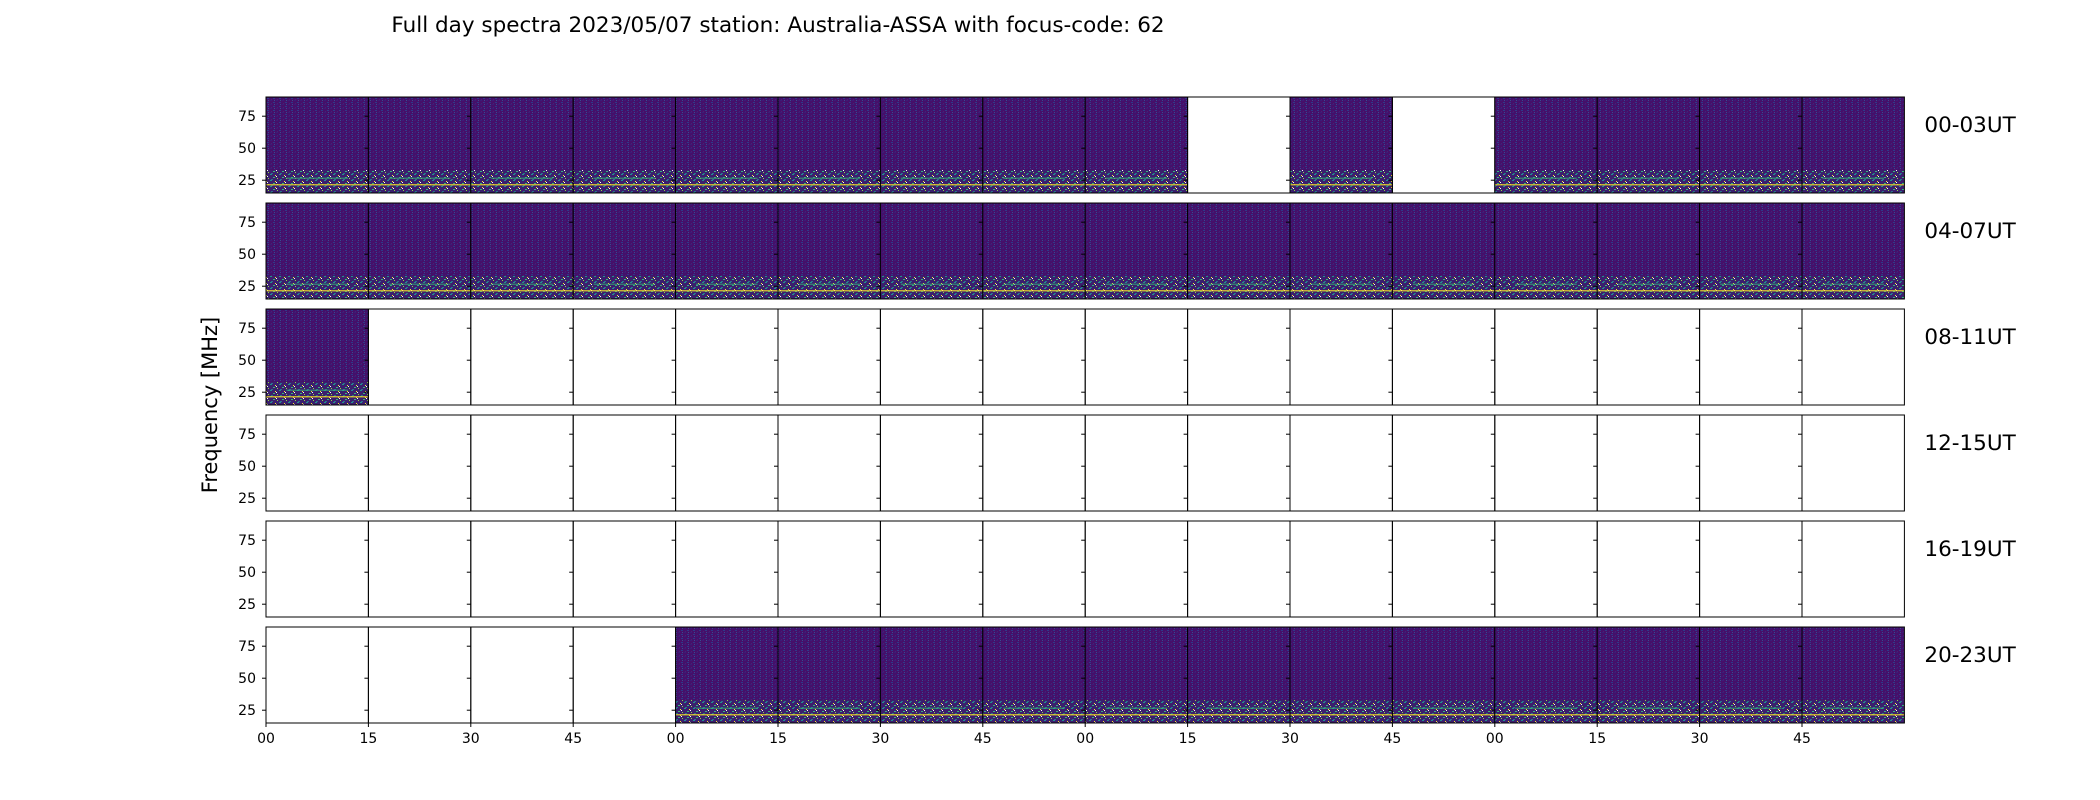  What do you see at coordinates (1970, 125) in the screenshot?
I see `row-label: 00-03UT` at bounding box center [1970, 125].